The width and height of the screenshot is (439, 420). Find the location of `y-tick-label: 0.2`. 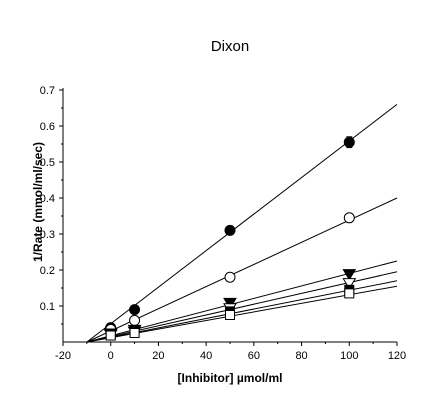

y-tick-label: 0.2 is located at coordinates (47, 271).